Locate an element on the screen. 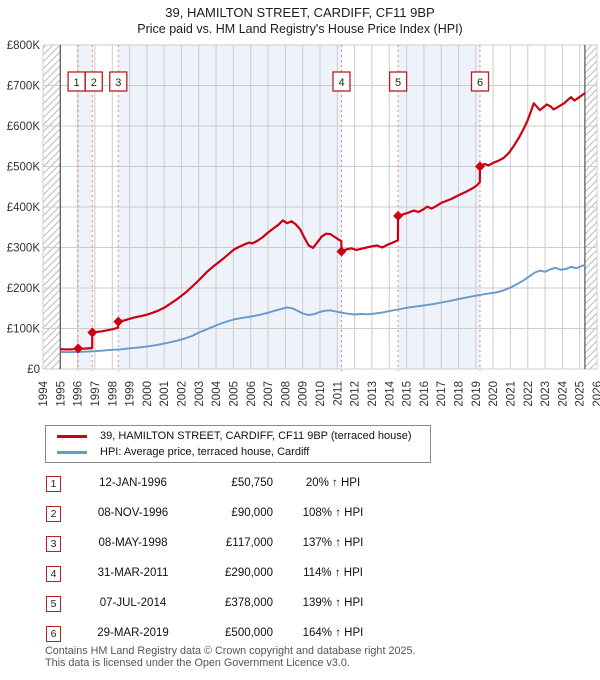 The height and width of the screenshot is (680, 600). svg-text: 2013 is located at coordinates (373, 394).